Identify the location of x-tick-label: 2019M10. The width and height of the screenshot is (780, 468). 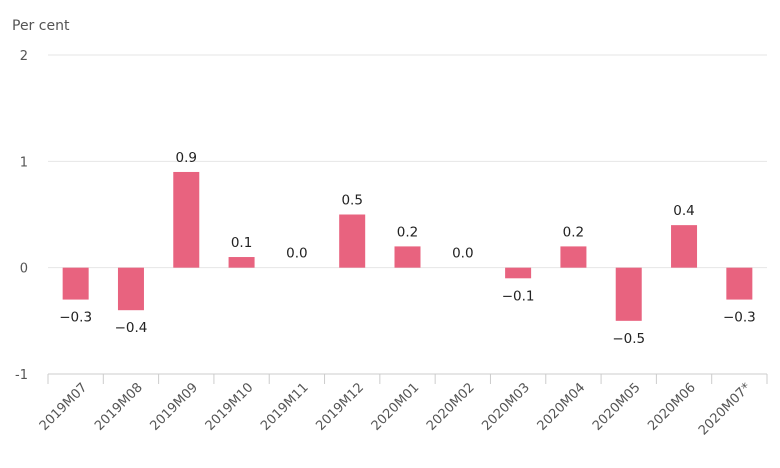
(230, 407).